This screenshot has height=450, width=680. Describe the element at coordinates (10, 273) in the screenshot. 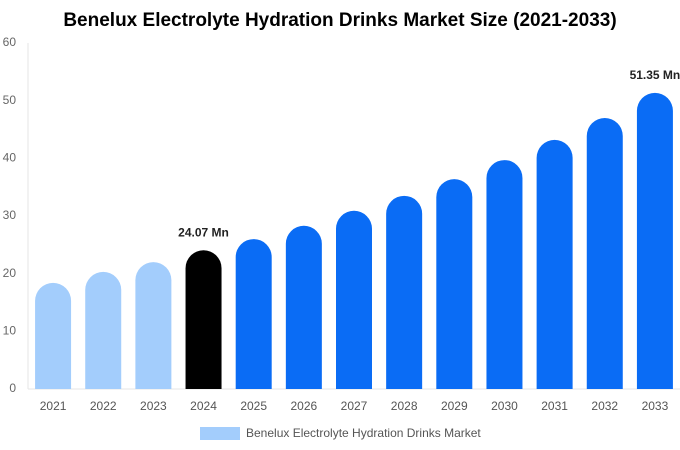

I see `y-tick-label: 20` at that location.